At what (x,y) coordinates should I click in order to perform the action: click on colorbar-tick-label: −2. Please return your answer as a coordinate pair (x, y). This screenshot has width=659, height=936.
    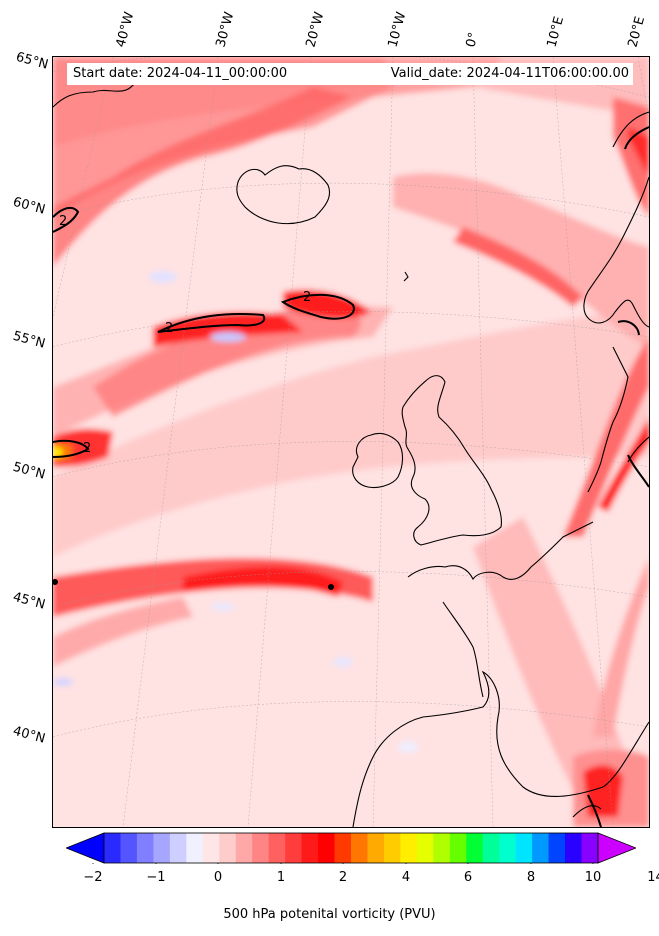
    Looking at the image, I should click on (93, 877).